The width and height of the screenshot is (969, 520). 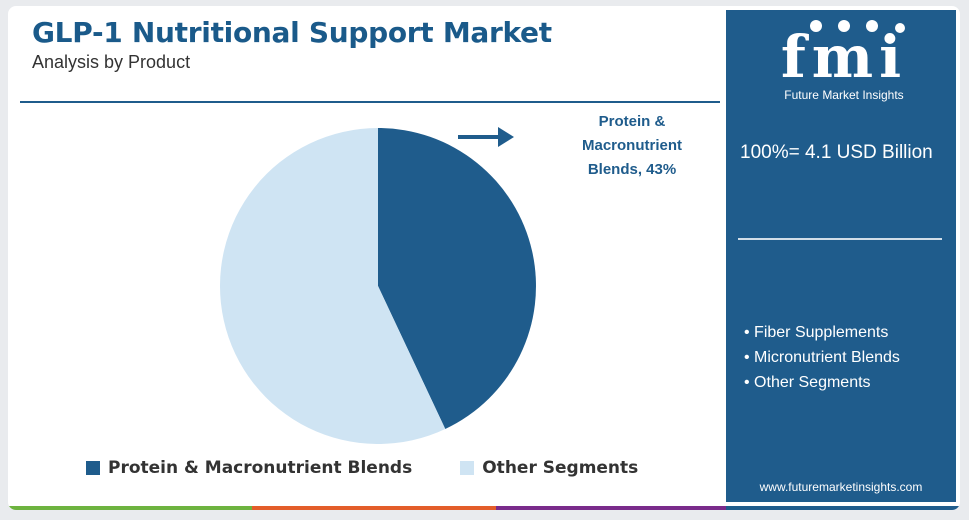 What do you see at coordinates (370, 102) in the screenshot?
I see `header-divider` at bounding box center [370, 102].